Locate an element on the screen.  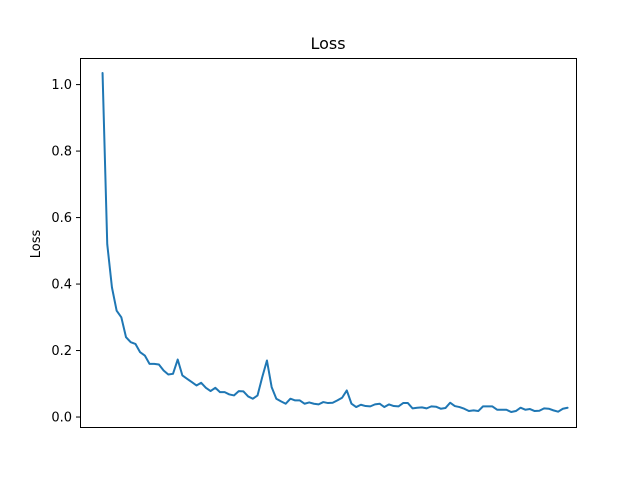
y-axis-ticks: 0.0 0.2 0.4 0.6 0.8 1.0 is located at coordinates (65, 252).